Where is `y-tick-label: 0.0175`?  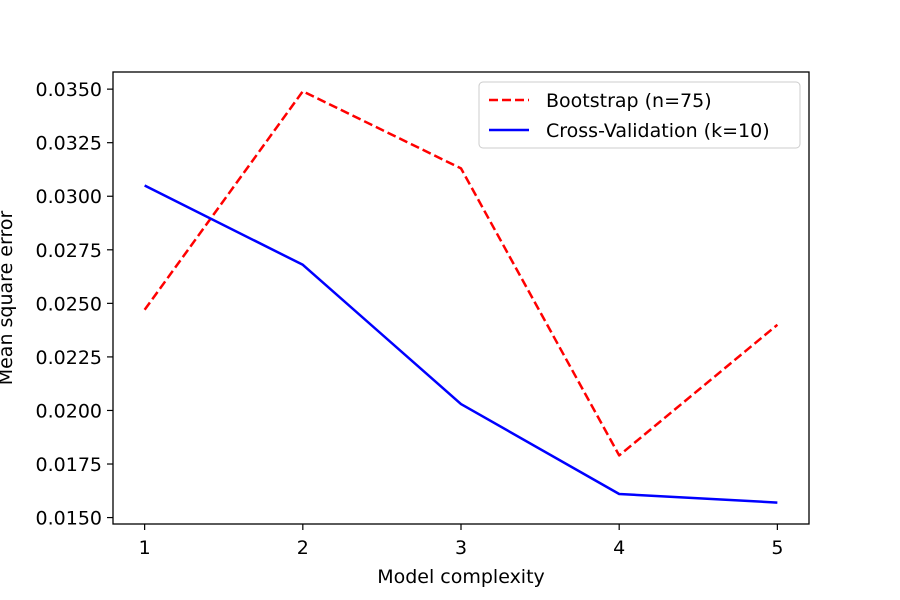
y-tick-label: 0.0175 is located at coordinates (69, 465).